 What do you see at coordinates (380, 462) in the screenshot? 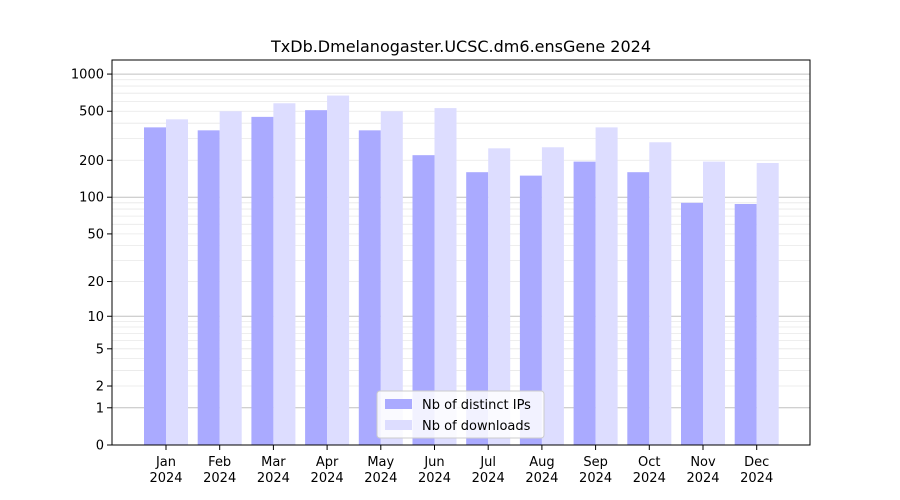
I see `x-tick-label-month: May` at bounding box center [380, 462].